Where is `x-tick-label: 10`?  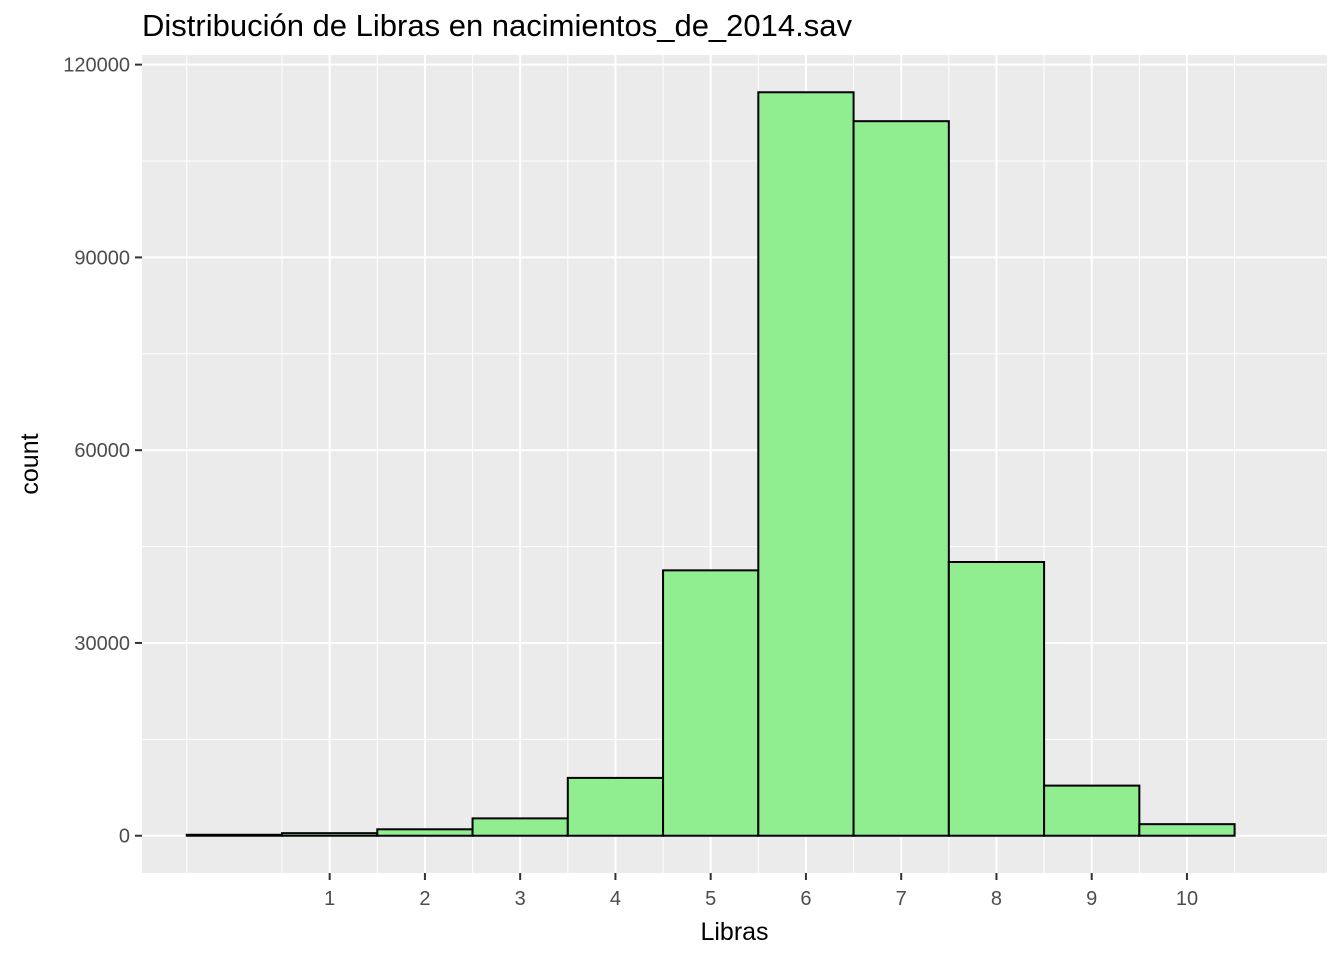
x-tick-label: 10 is located at coordinates (1187, 899).